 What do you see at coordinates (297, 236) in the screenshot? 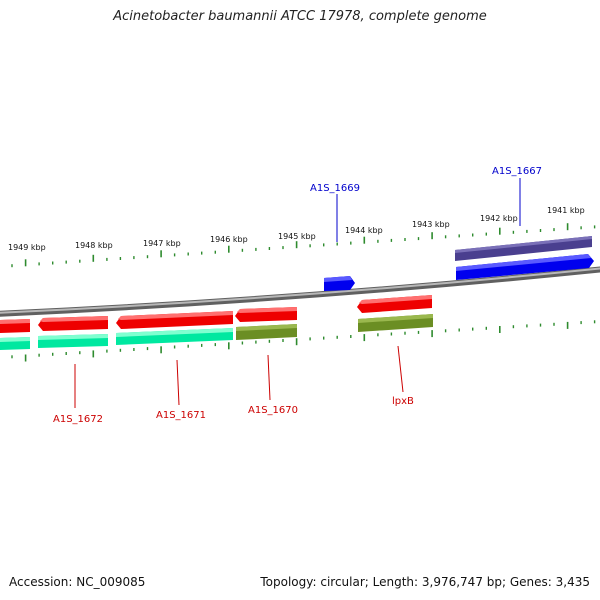
I see `scale-label: 1945 kbp` at bounding box center [297, 236].